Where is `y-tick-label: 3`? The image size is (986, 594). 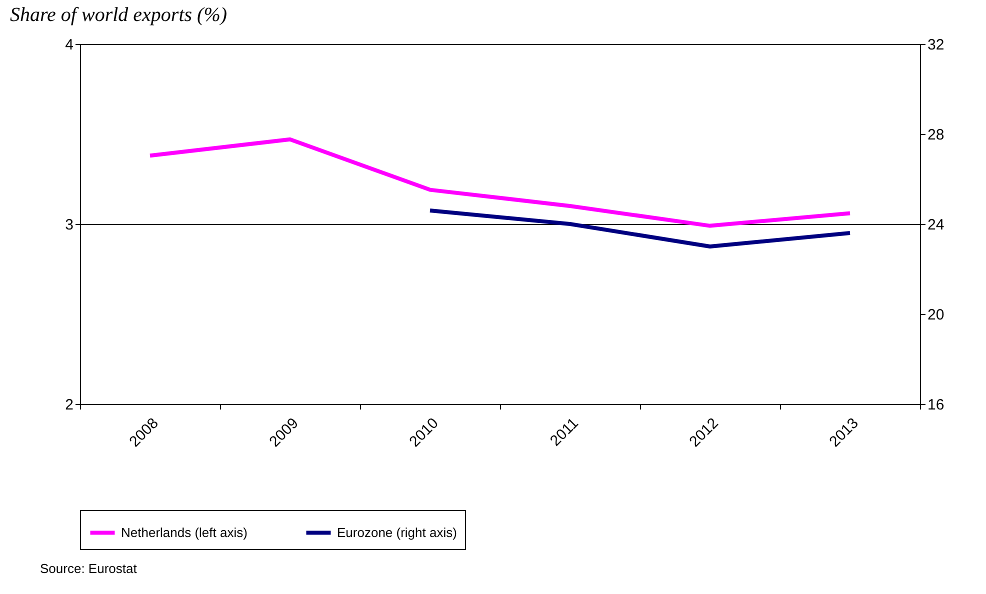
y-tick-label: 3 is located at coordinates (69, 225).